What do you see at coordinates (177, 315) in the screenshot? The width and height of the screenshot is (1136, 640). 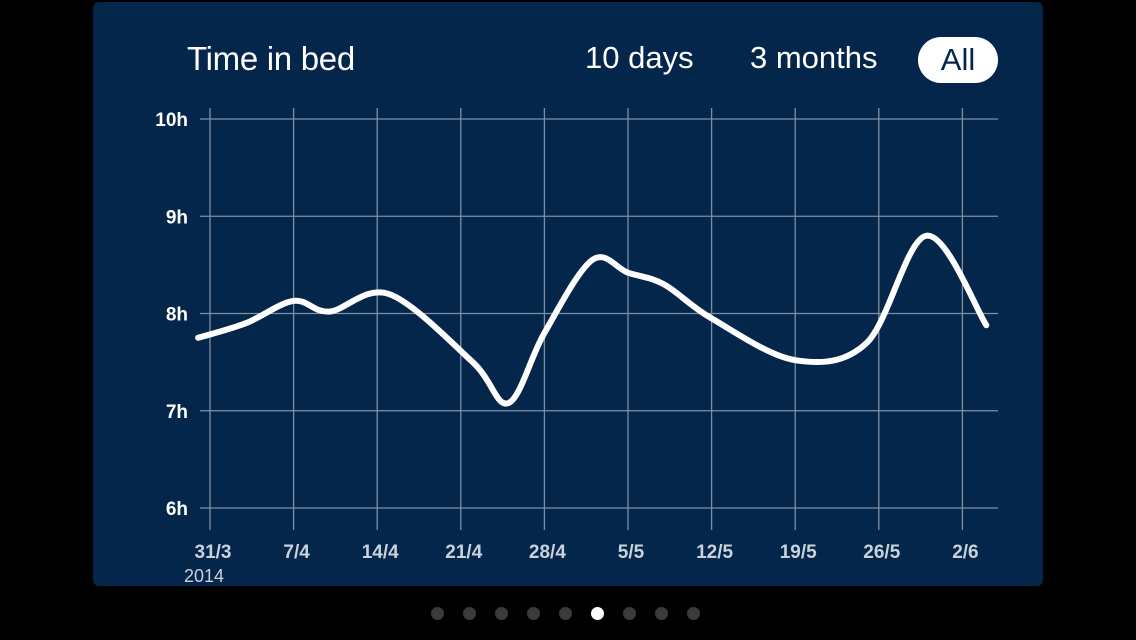 I see `y-tick-label: 8h` at bounding box center [177, 315].